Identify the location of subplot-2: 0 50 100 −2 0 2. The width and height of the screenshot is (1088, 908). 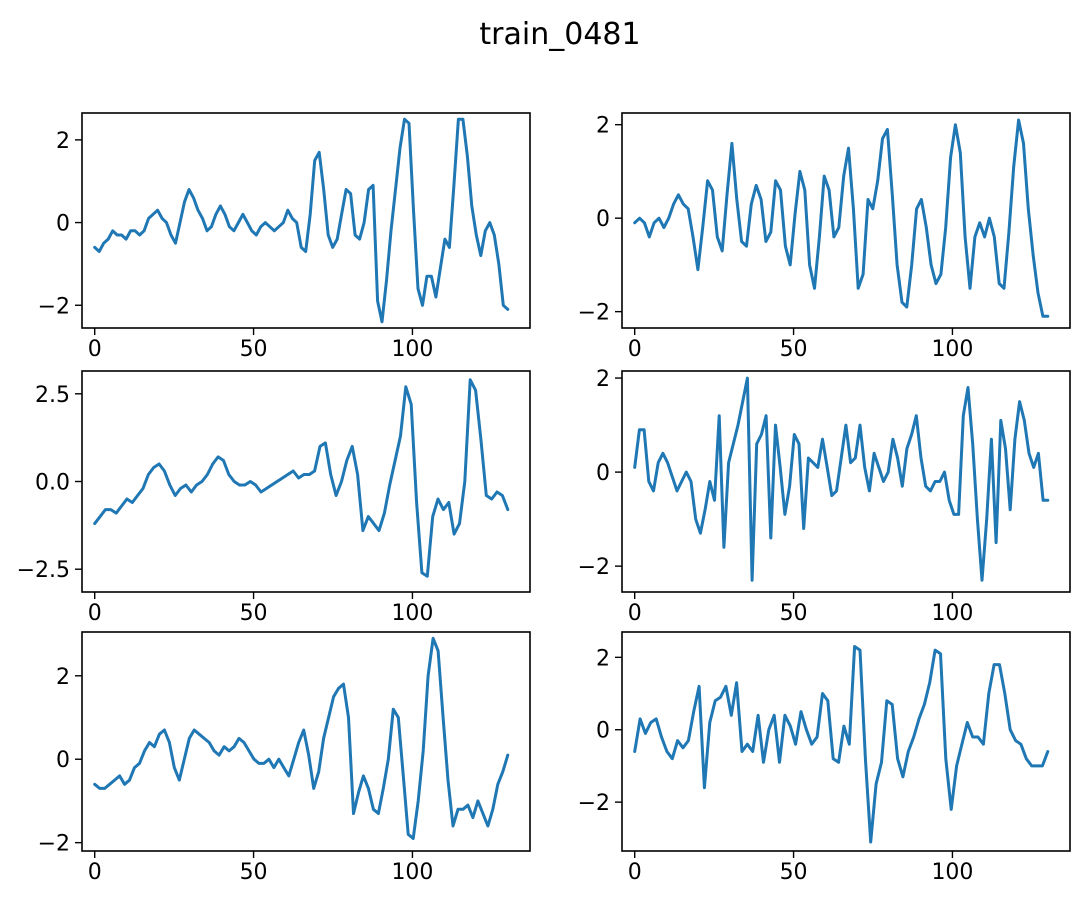
(824, 237).